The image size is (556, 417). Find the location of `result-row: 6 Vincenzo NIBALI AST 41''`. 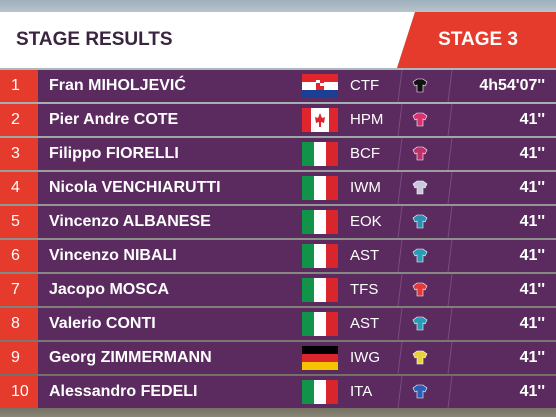

result-row: 6 Vincenzo NIBALI AST 41'' is located at coordinates (278, 256).